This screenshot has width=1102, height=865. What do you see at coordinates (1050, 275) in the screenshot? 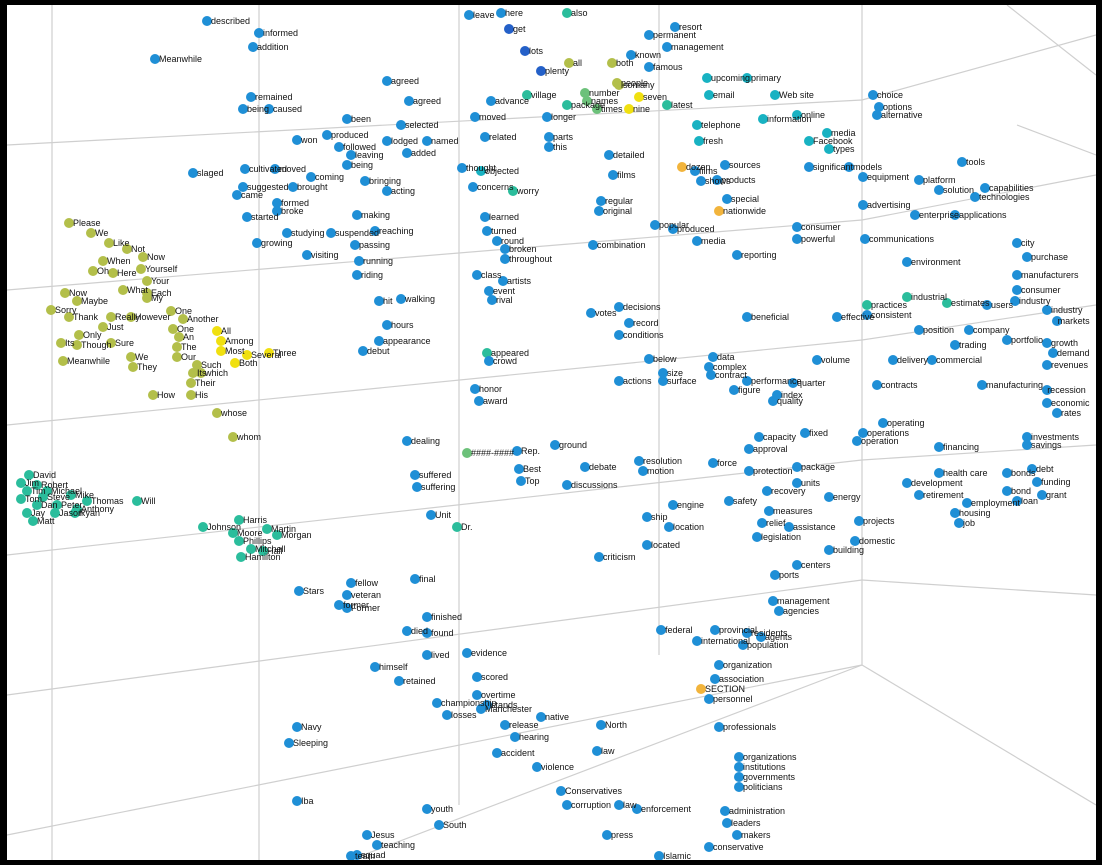
I see `point-label: manufacturers` at bounding box center [1050, 275].